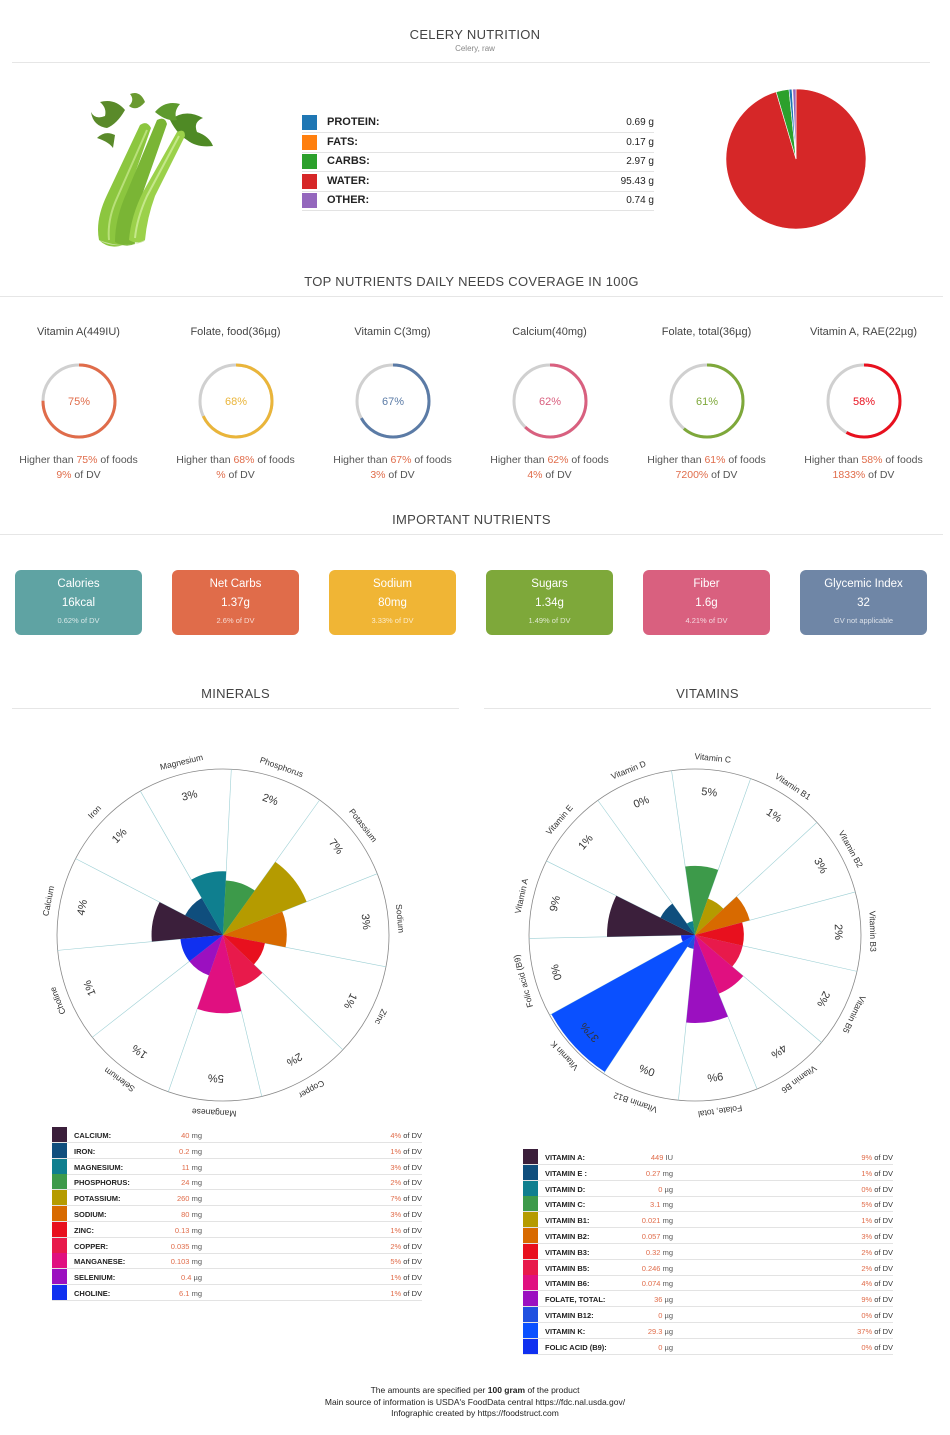 This screenshot has height=1435, width=950. Describe the element at coordinates (691, 942) in the screenshot. I see `polar-bar-vitamin-b12` at that location.